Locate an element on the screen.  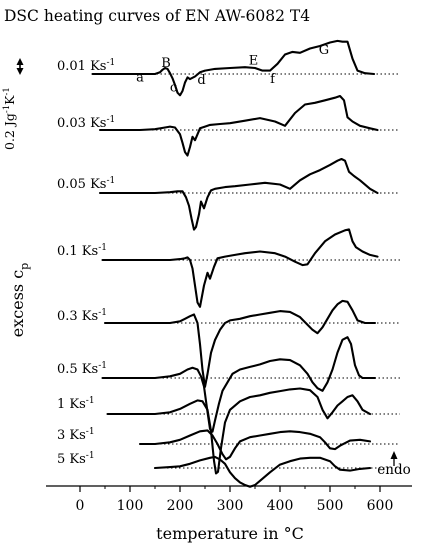
series-rate-label: 0.01 Ks-1 is located at coordinates (86, 66).